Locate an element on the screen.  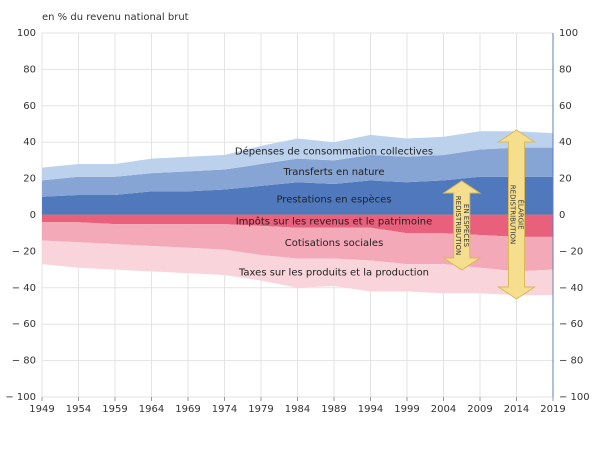
y-tick-label: − 80 is located at coordinates (24, 361).